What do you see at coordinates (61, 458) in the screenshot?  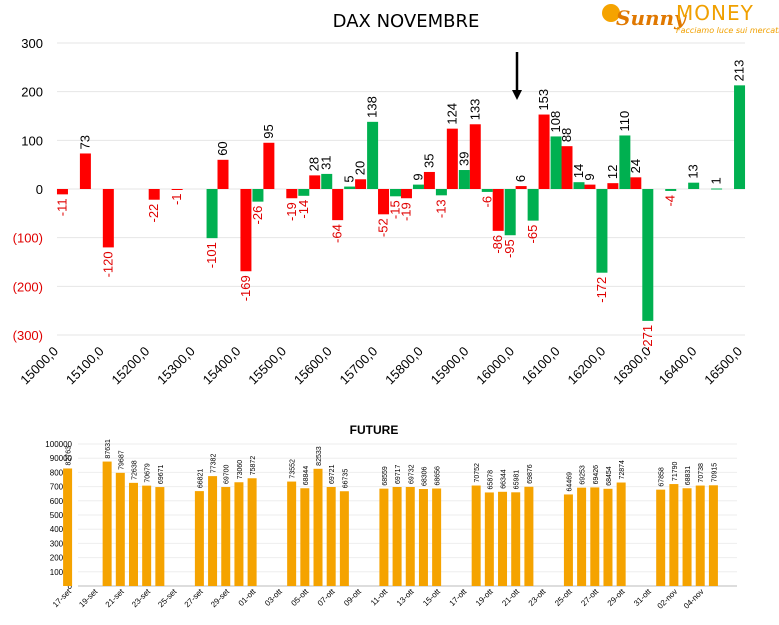 I see `y-tick-label: 90000` at bounding box center [61, 458].